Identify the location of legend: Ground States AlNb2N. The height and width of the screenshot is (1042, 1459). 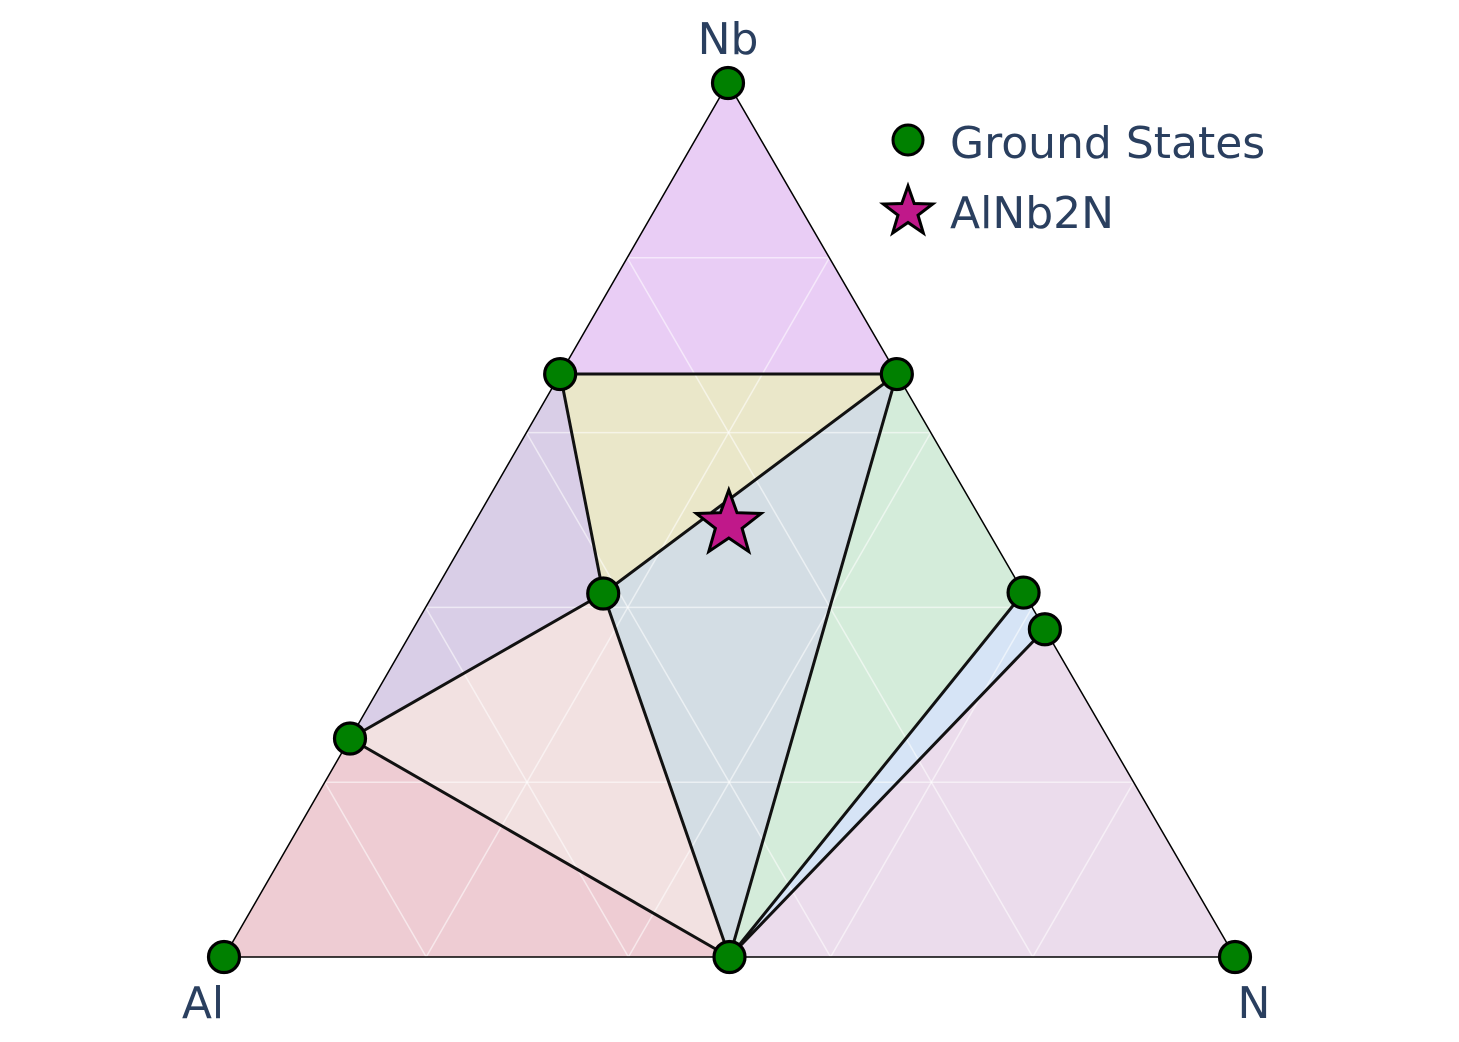
(1072, 178).